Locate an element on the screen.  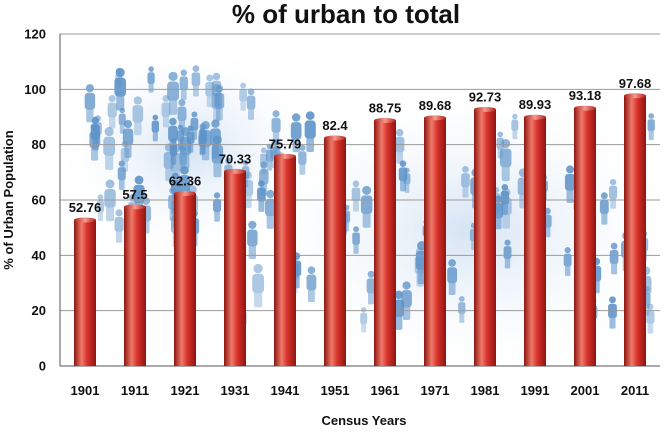
x-tick-label: 1961 is located at coordinates (385, 390).